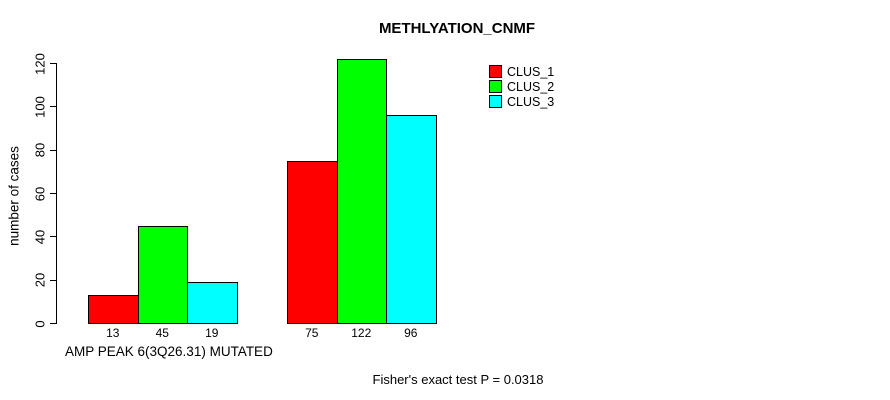 The height and width of the screenshot is (400, 890). Describe the element at coordinates (531, 101) in the screenshot. I see `legend-label: CLUS_3` at that location.